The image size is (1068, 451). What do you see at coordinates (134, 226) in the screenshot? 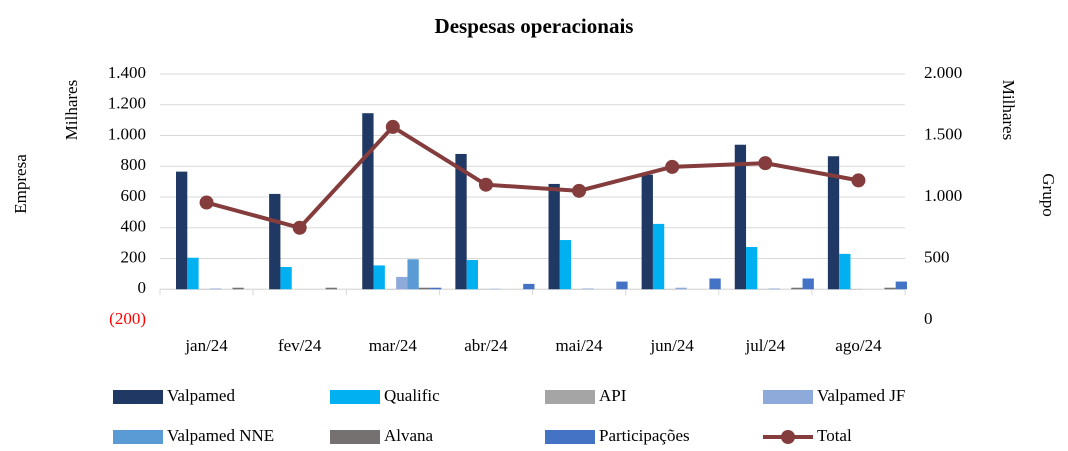
I see `y-tick-label: 400` at bounding box center [134, 226].